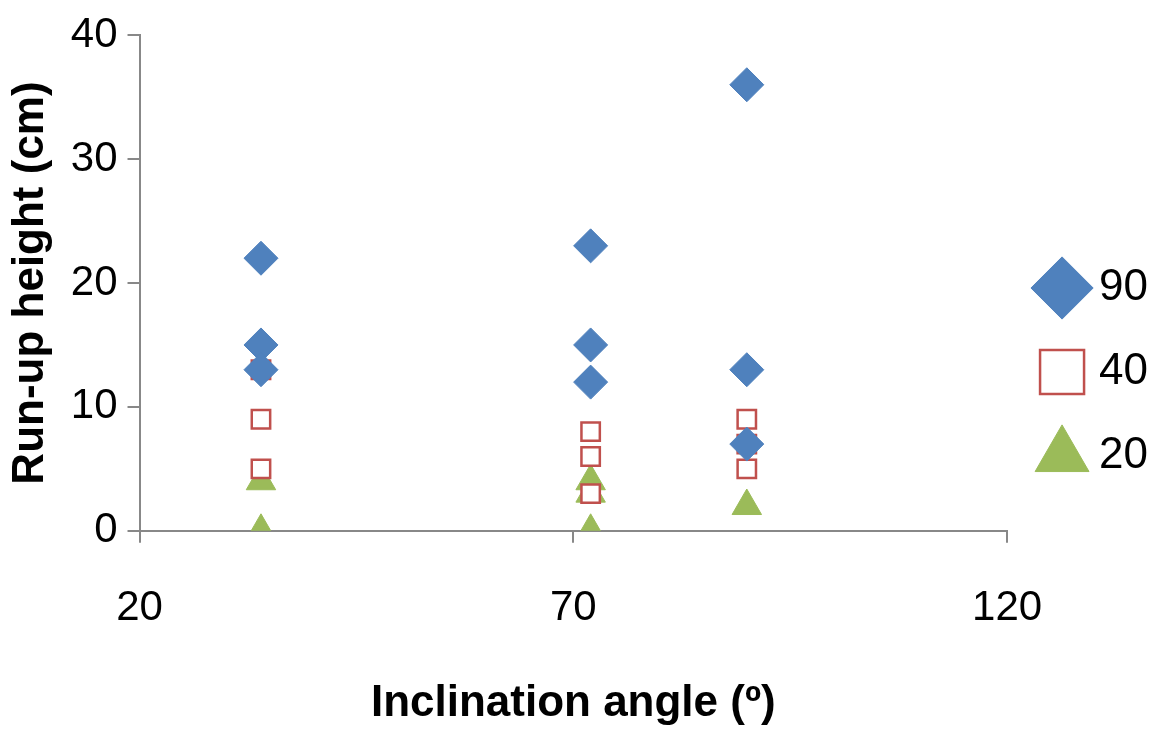  I want to click on y-tick-label: 30, so click(94, 156).